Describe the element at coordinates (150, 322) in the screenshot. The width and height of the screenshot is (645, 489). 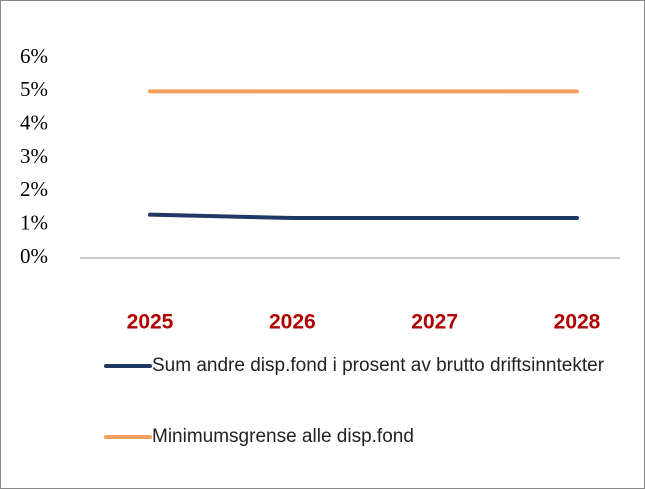
I see `x-tick-label: 2025` at that location.